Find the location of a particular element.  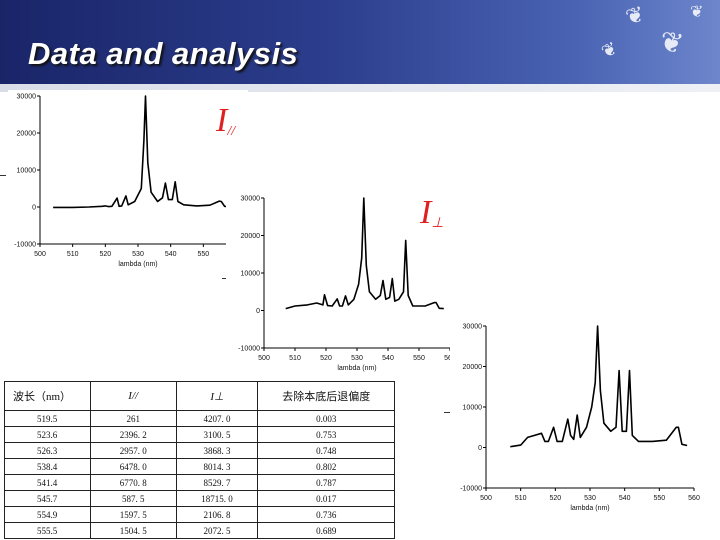

table-row: 523.6 2396. 2 3100. 5 0.753 is located at coordinates (199, 434).